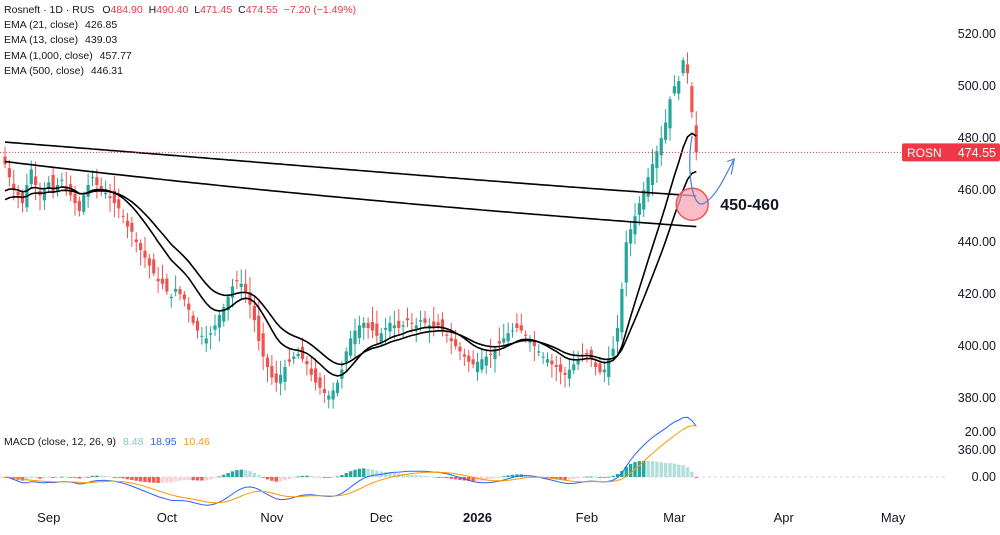  I want to click on price-tag-value: 474.55, so click(977, 153).